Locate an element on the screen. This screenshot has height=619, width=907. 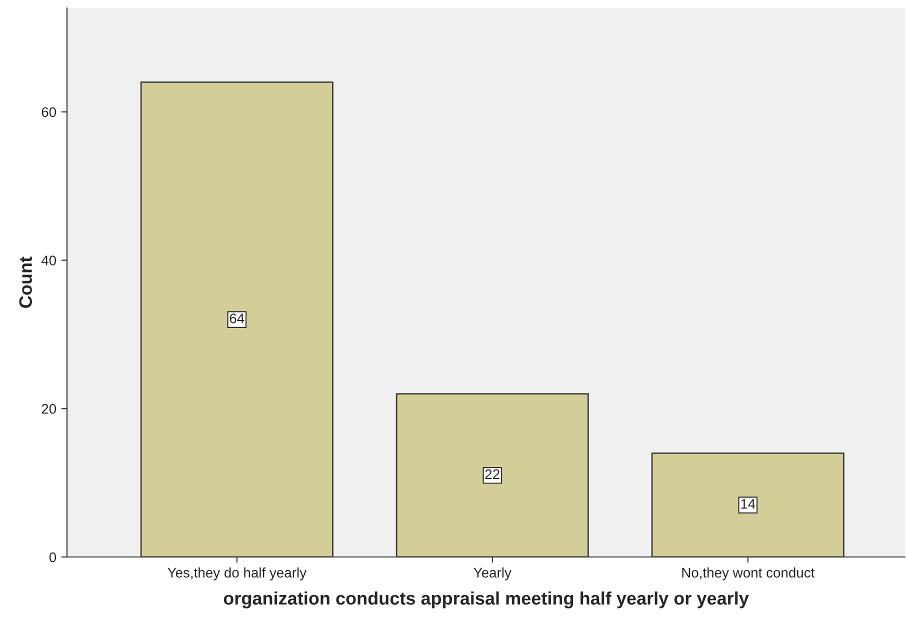
x-tick-label: No,they wont conduct is located at coordinates (748, 573).